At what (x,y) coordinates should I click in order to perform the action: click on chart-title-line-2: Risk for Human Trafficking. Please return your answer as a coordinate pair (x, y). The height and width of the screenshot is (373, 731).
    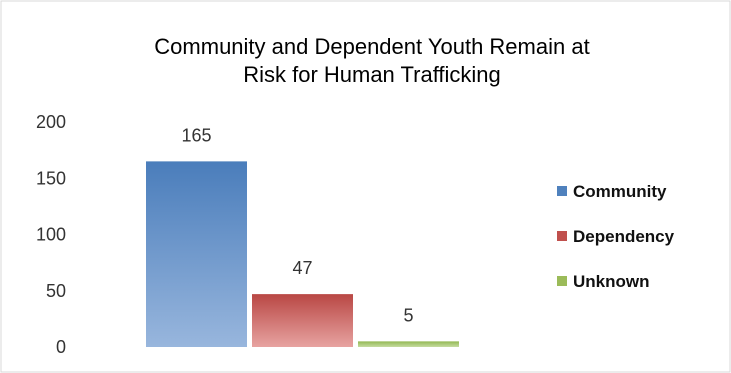
    Looking at the image, I should click on (372, 74).